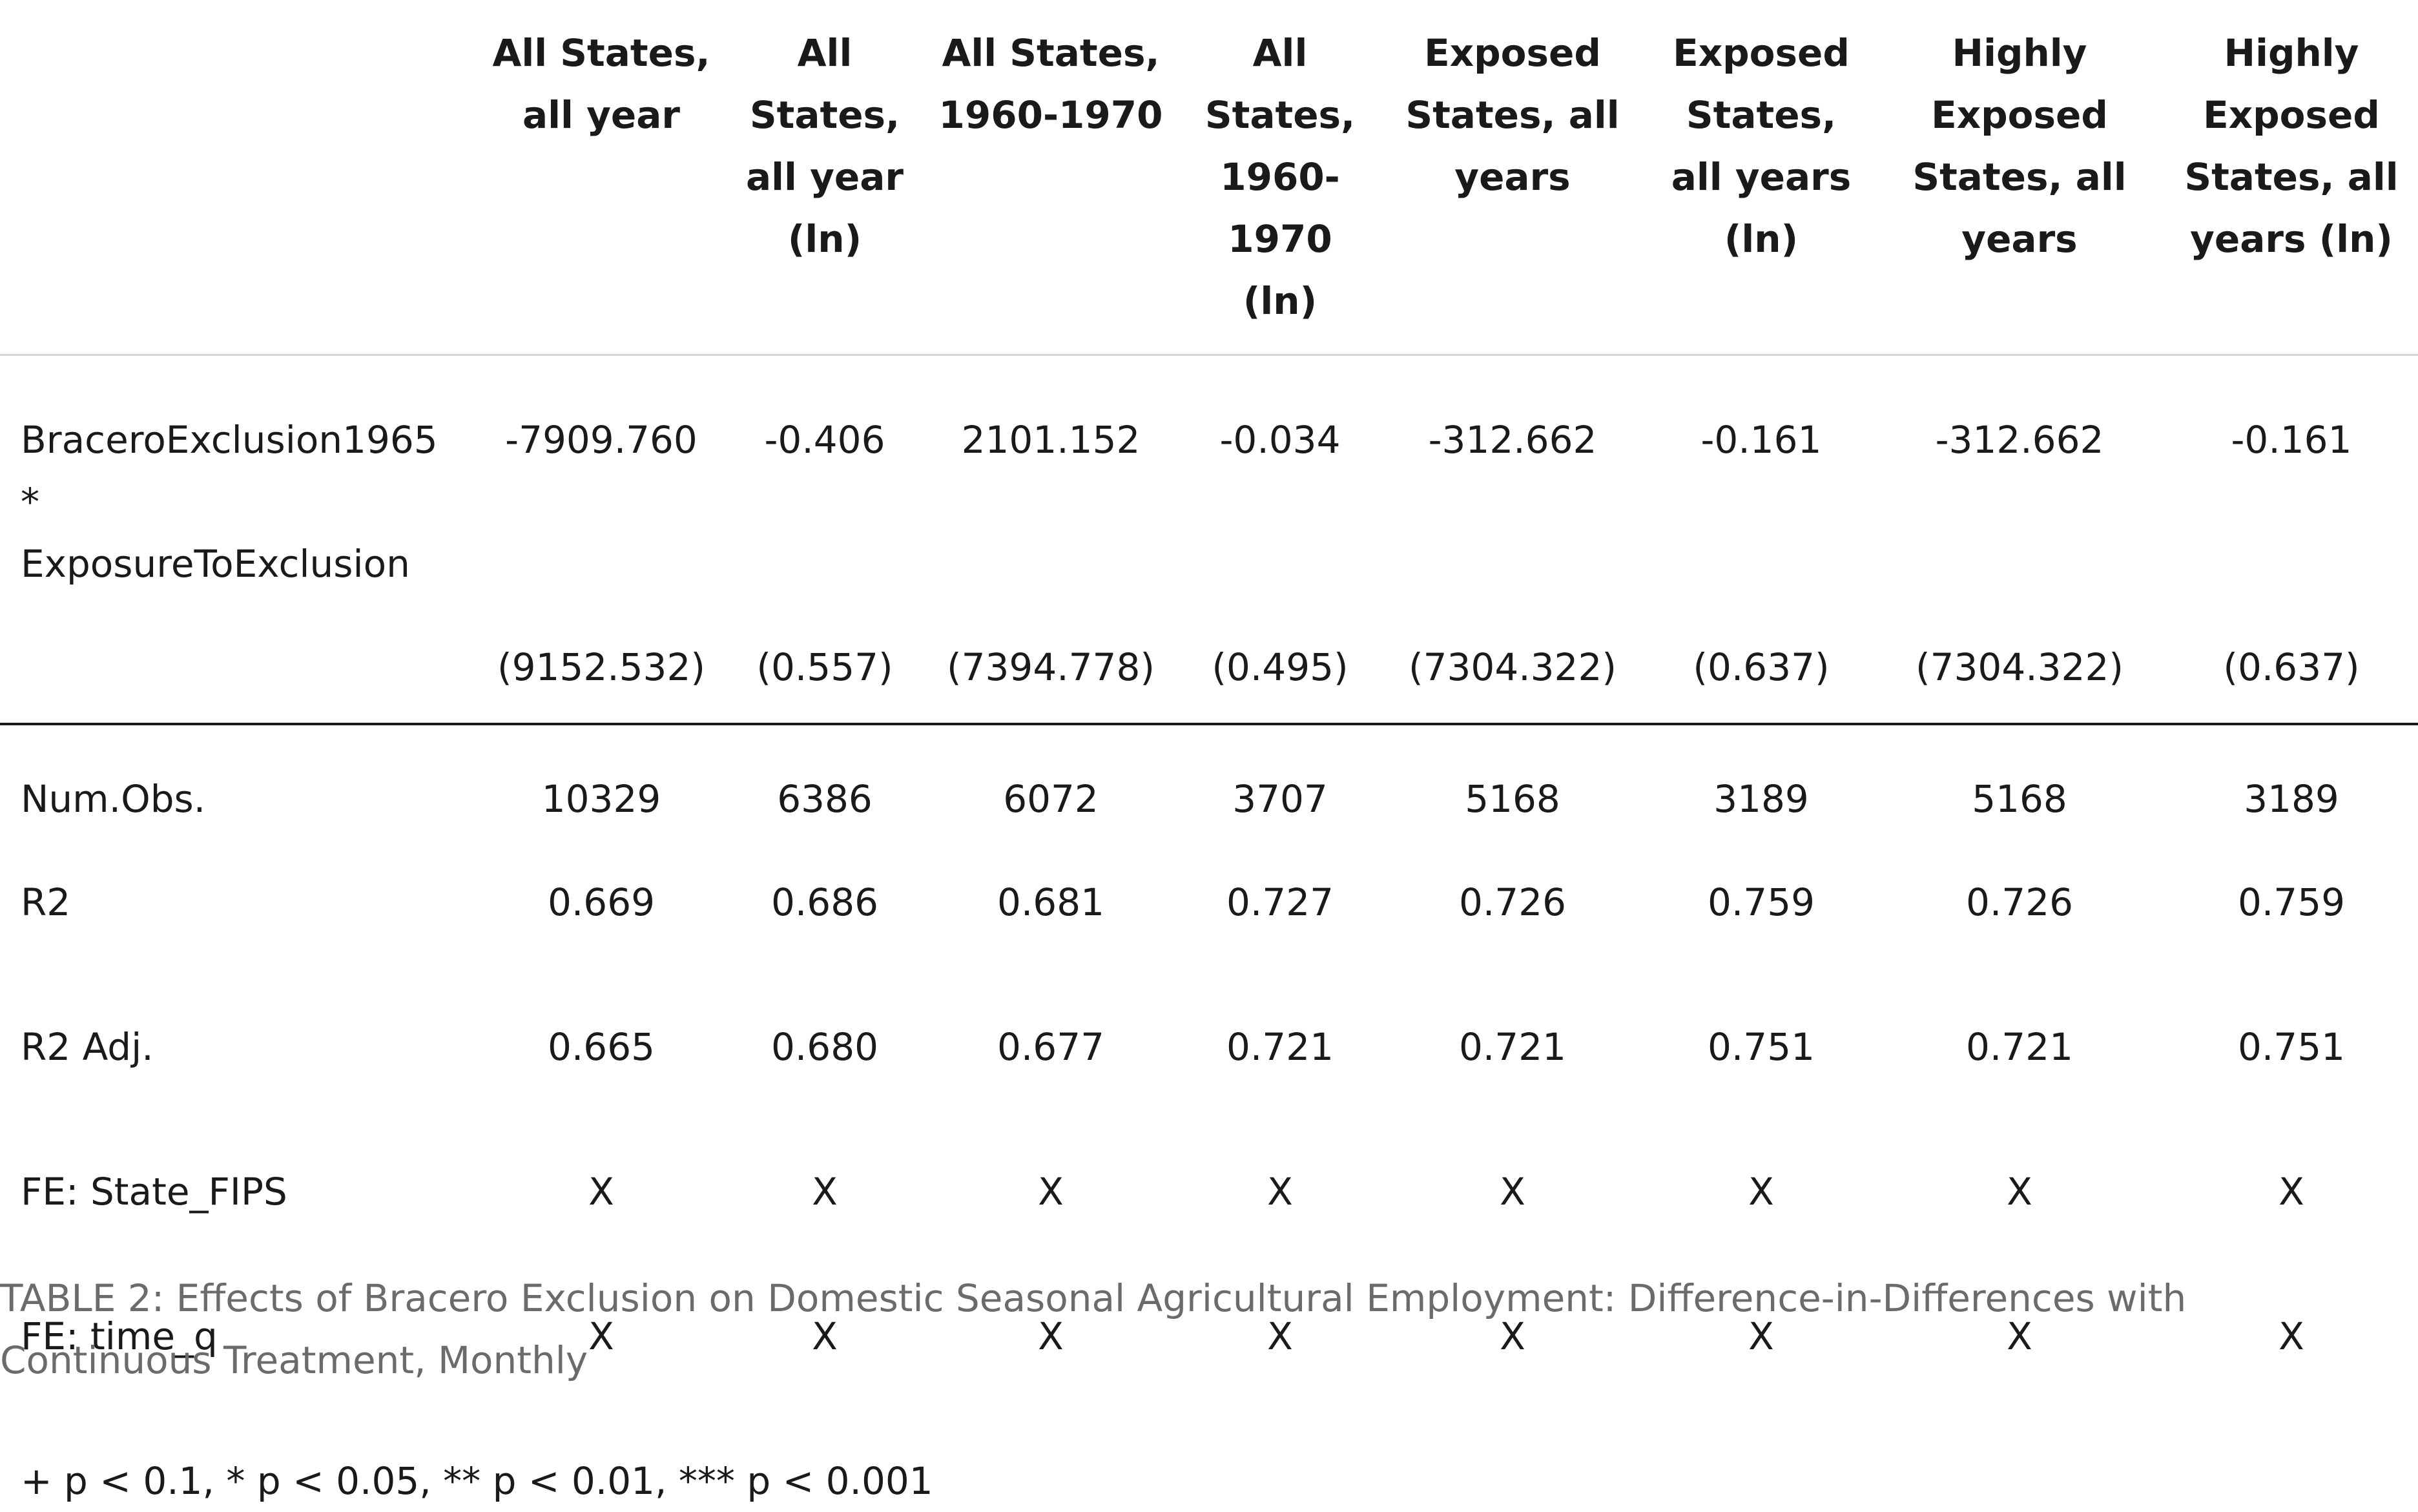 This screenshot has height=1512, width=2418. I want to click on column-header: Highly Exposed States, all years (ln), so click(2291, 178).